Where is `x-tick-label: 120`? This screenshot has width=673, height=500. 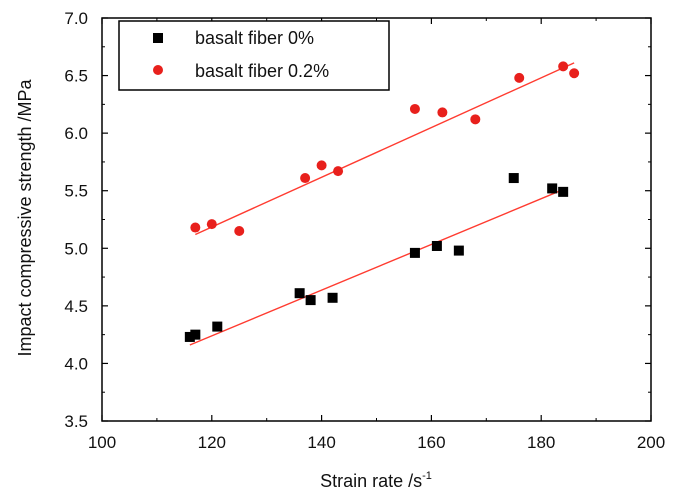 x-tick-label: 120 is located at coordinates (212, 442).